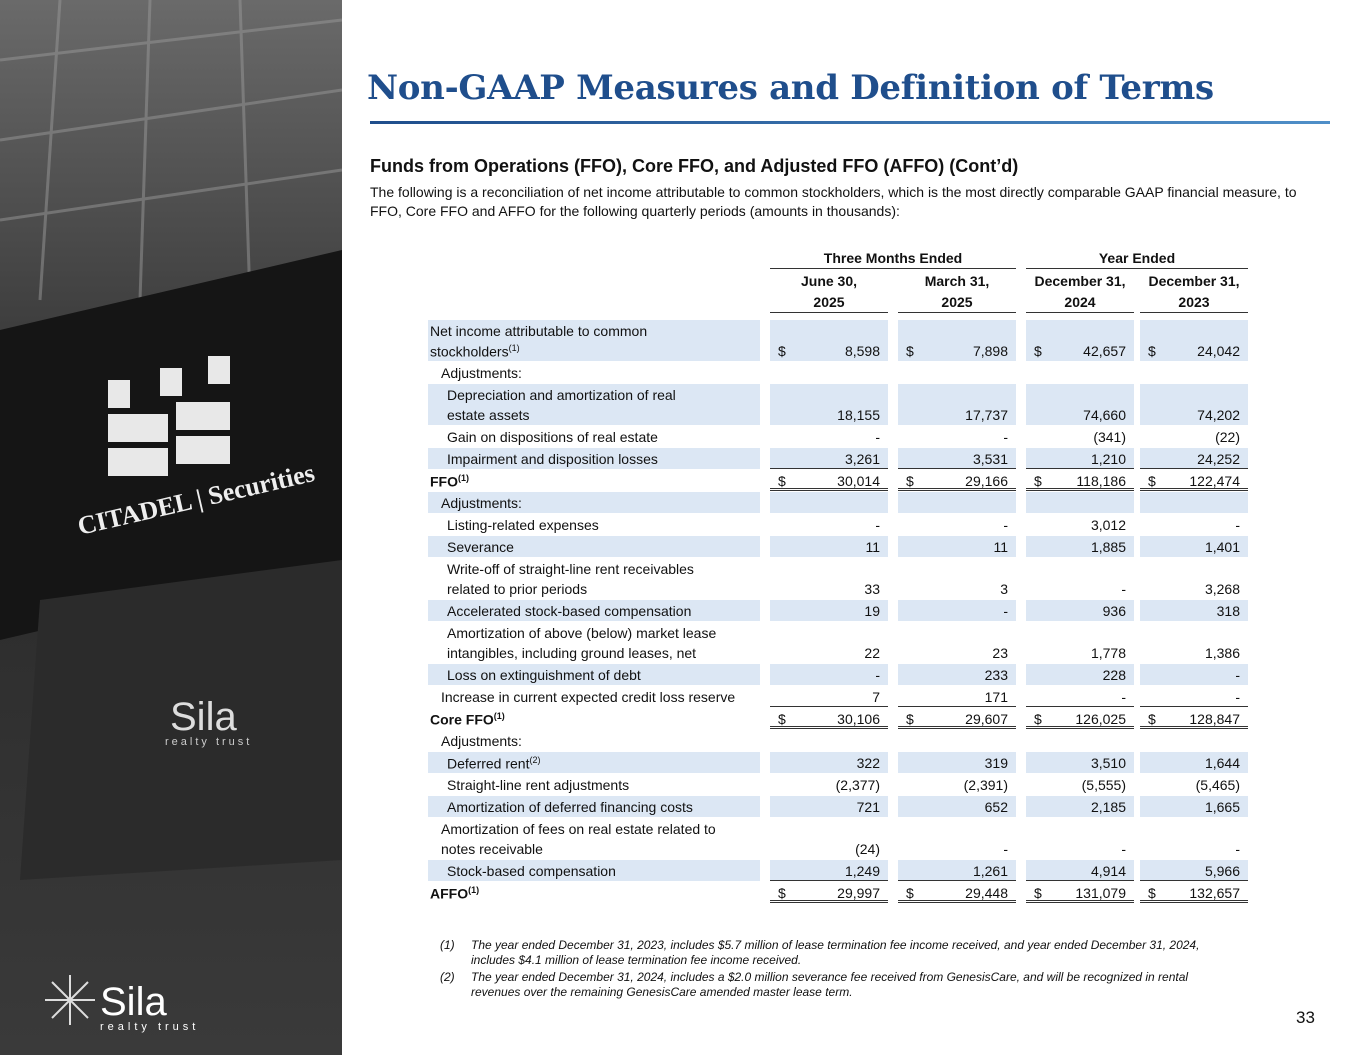 The image size is (1365, 1055). Describe the element at coordinates (850, 122) in the screenshot. I see `title-rule` at that location.